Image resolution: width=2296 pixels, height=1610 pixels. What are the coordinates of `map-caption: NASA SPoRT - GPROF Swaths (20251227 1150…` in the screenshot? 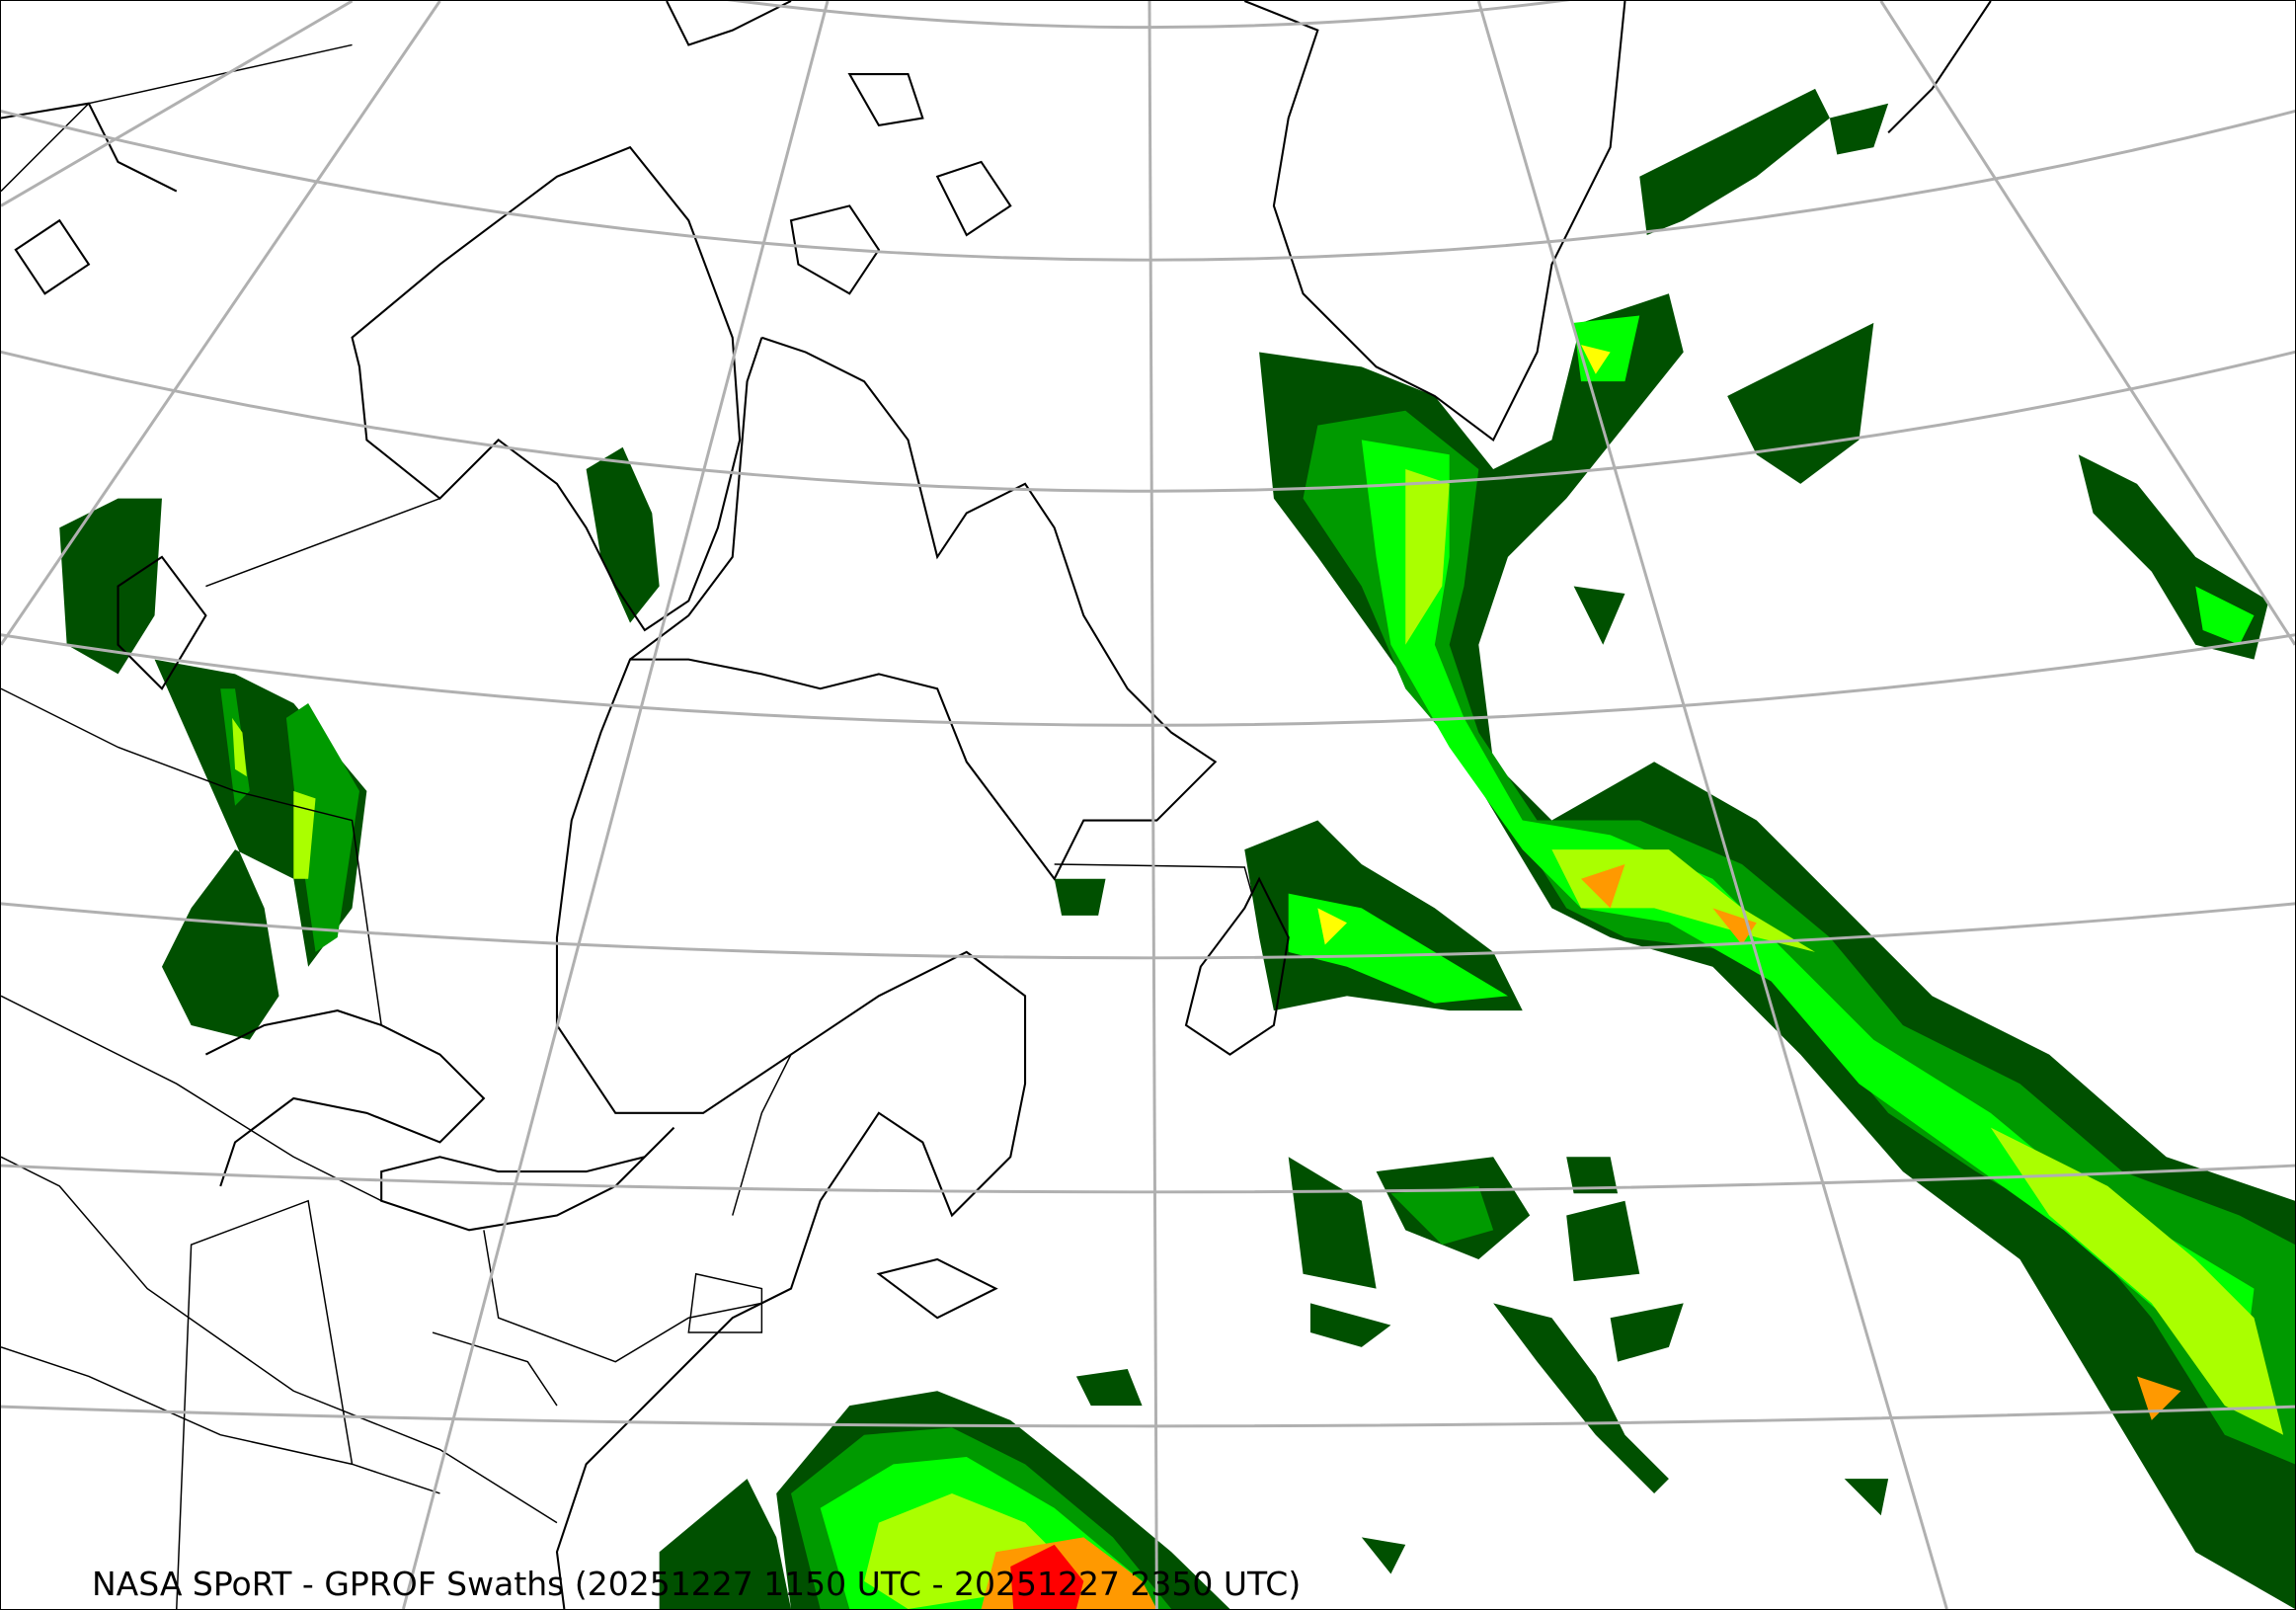 It's located at (697, 1584).